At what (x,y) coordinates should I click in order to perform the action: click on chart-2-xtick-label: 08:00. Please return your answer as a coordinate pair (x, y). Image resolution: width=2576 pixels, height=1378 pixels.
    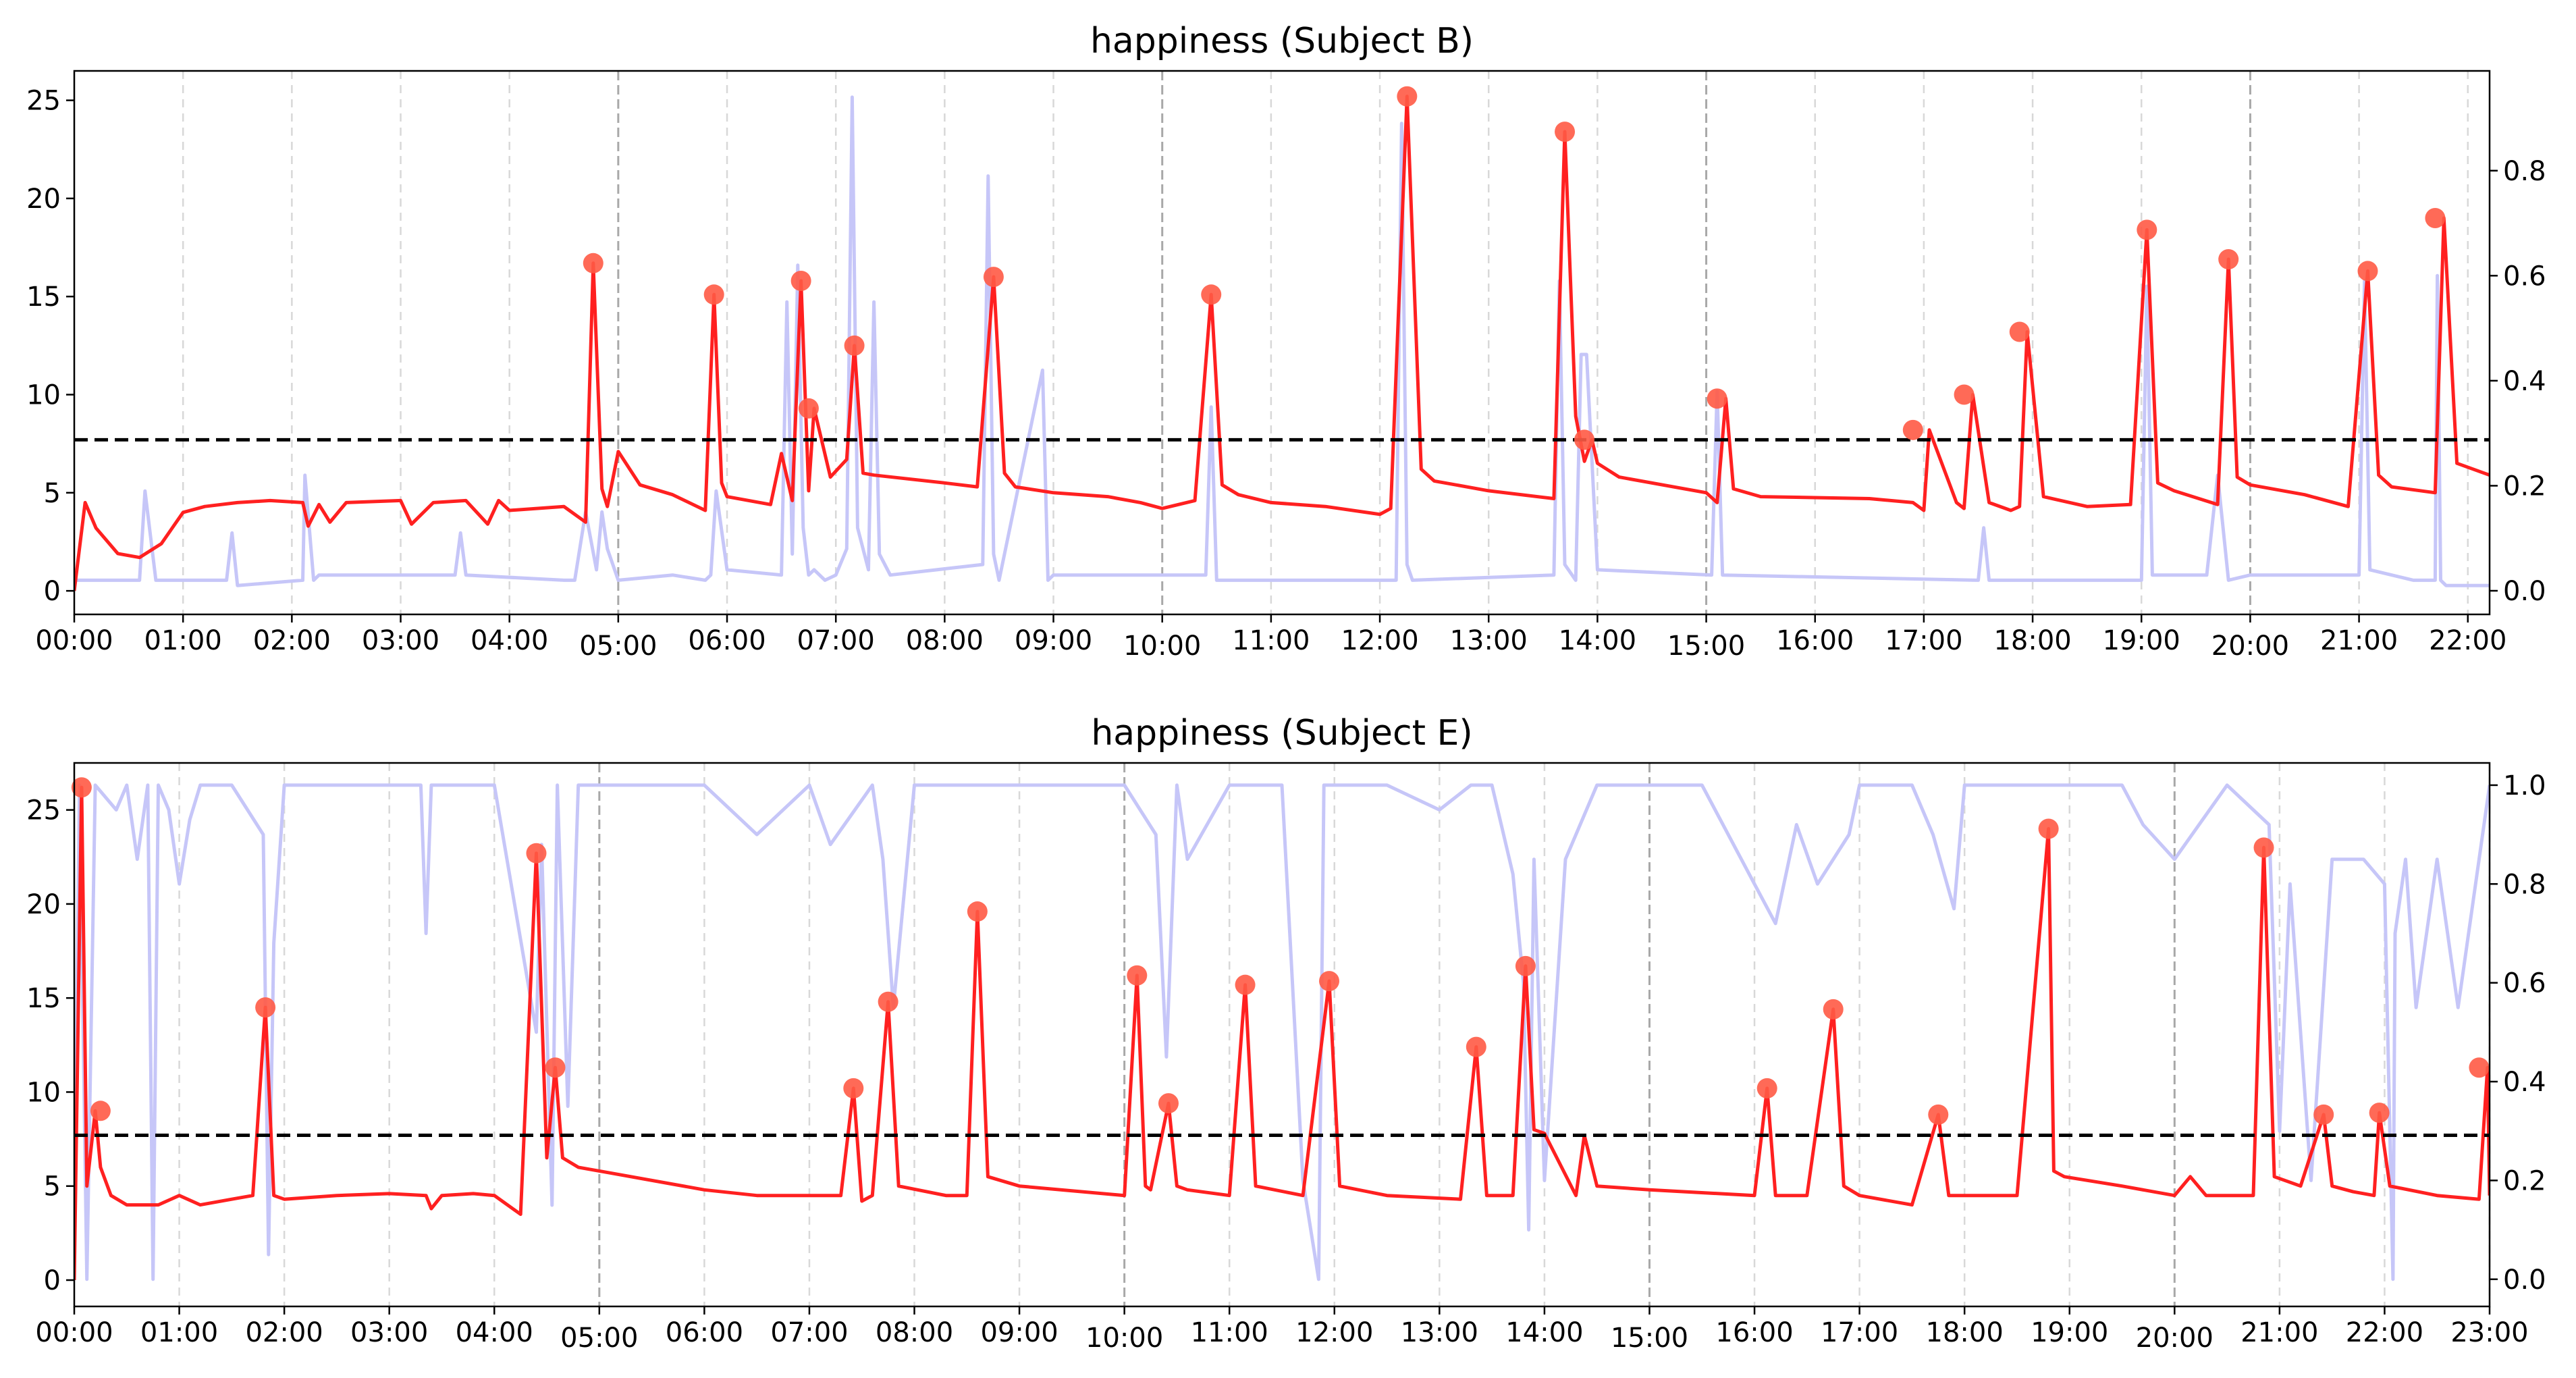
    Looking at the image, I should click on (915, 1332).